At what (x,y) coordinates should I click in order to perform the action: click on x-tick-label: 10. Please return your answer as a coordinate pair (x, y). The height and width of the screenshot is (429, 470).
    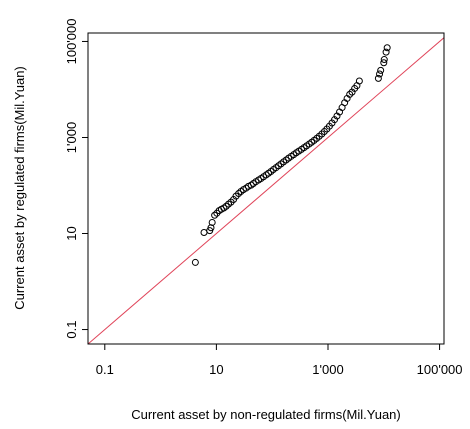
    Looking at the image, I should click on (216, 369).